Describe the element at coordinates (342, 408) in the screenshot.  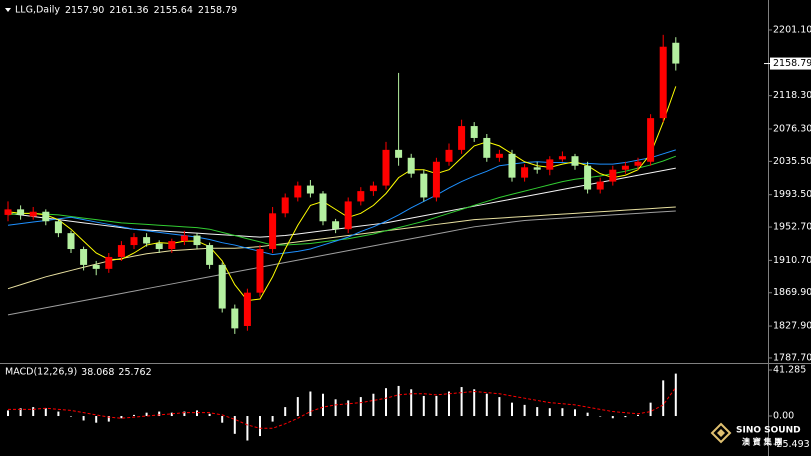
I see `signal-line` at that location.